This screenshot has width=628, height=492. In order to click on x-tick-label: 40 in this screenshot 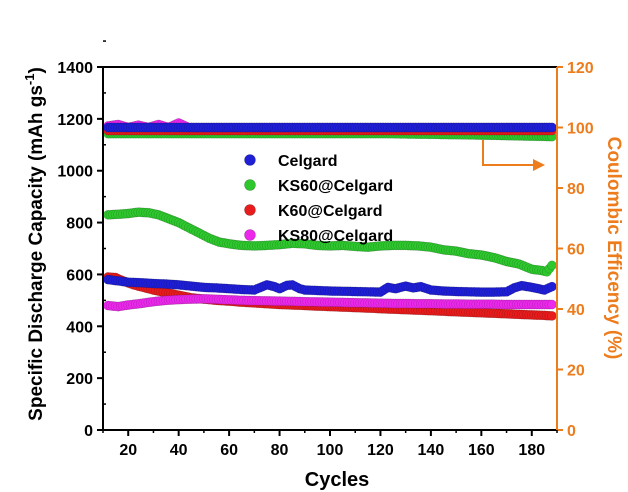, I will do `click(179, 450)`.